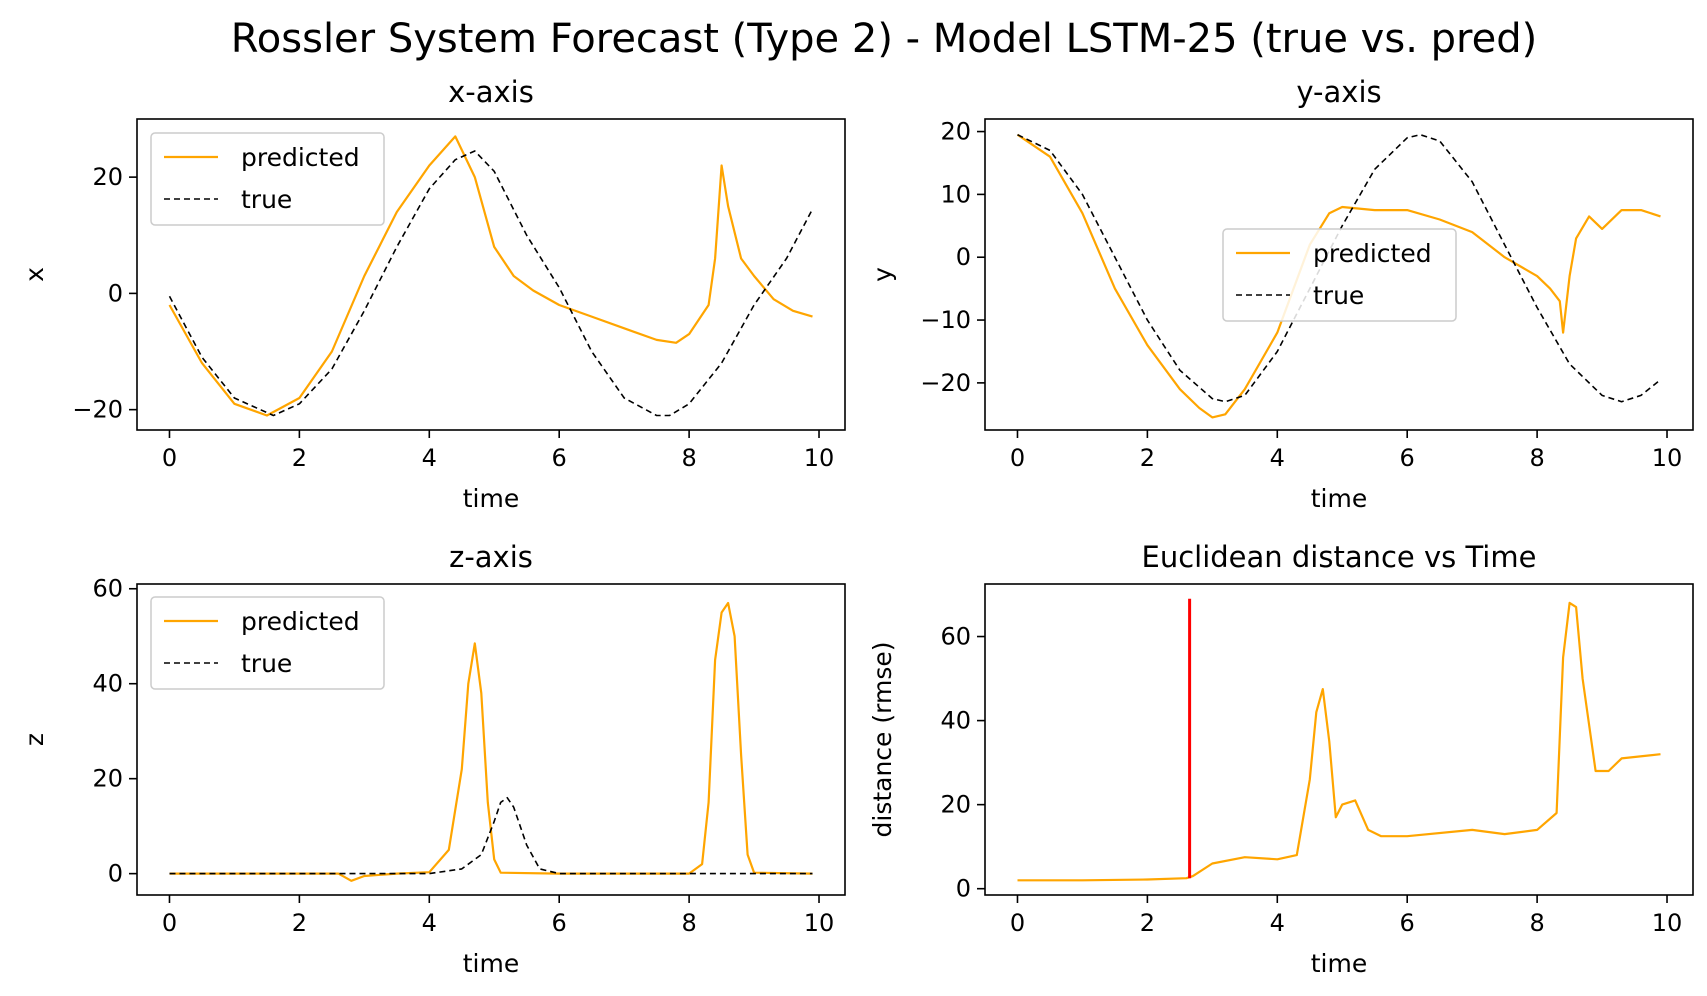 This screenshot has width=1707, height=996. What do you see at coordinates (1338, 92) in the screenshot?
I see `panel-title: y-axis` at bounding box center [1338, 92].